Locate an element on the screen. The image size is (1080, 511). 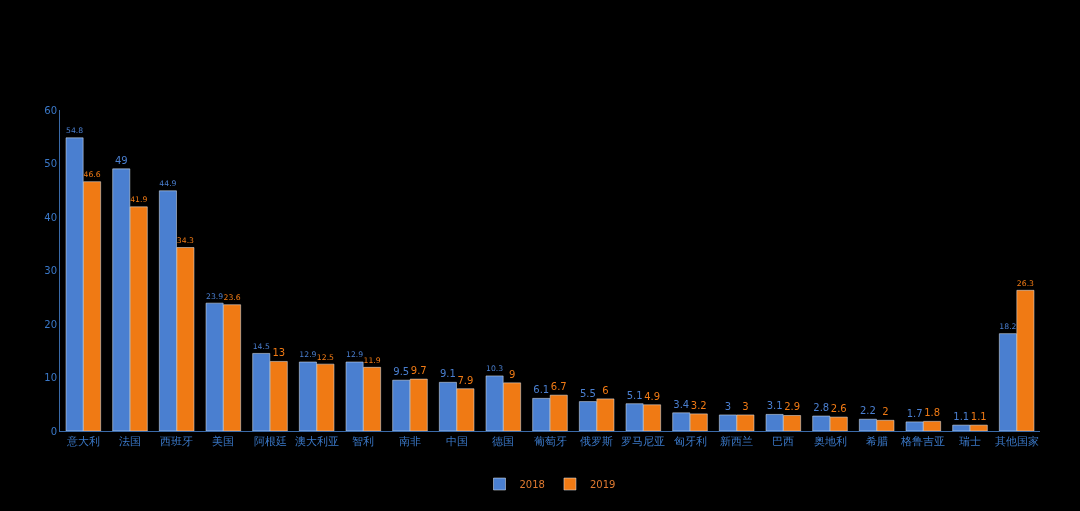
data-label: 4.9 is located at coordinates (652, 396).